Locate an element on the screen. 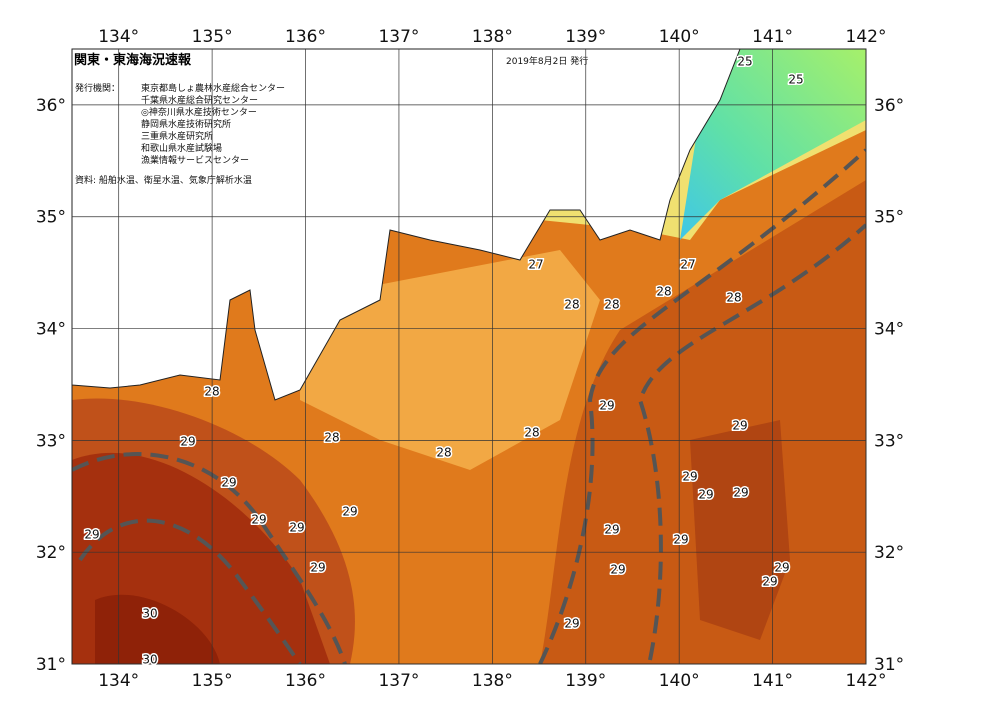 This screenshot has width=1002, height=709. lat-label-right: 34° is located at coordinates (889, 330).